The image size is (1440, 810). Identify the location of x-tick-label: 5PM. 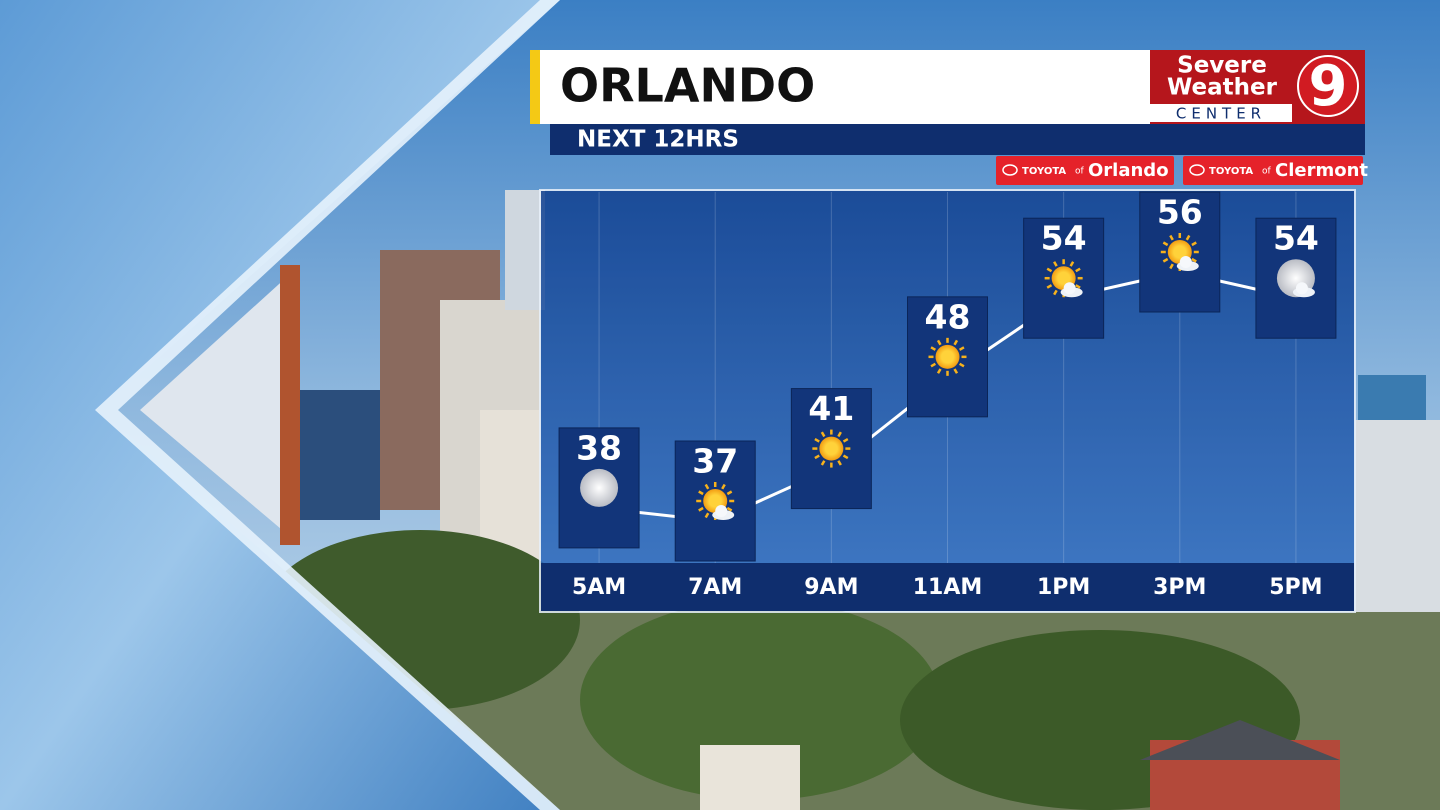
(1295, 587).